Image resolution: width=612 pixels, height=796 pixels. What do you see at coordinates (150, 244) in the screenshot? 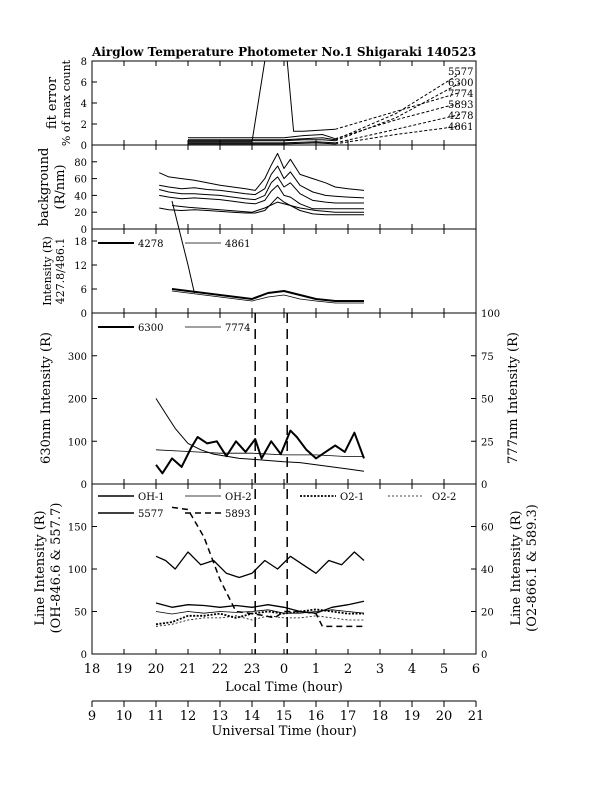
I see `legend-label-4278: 4278` at bounding box center [150, 244].